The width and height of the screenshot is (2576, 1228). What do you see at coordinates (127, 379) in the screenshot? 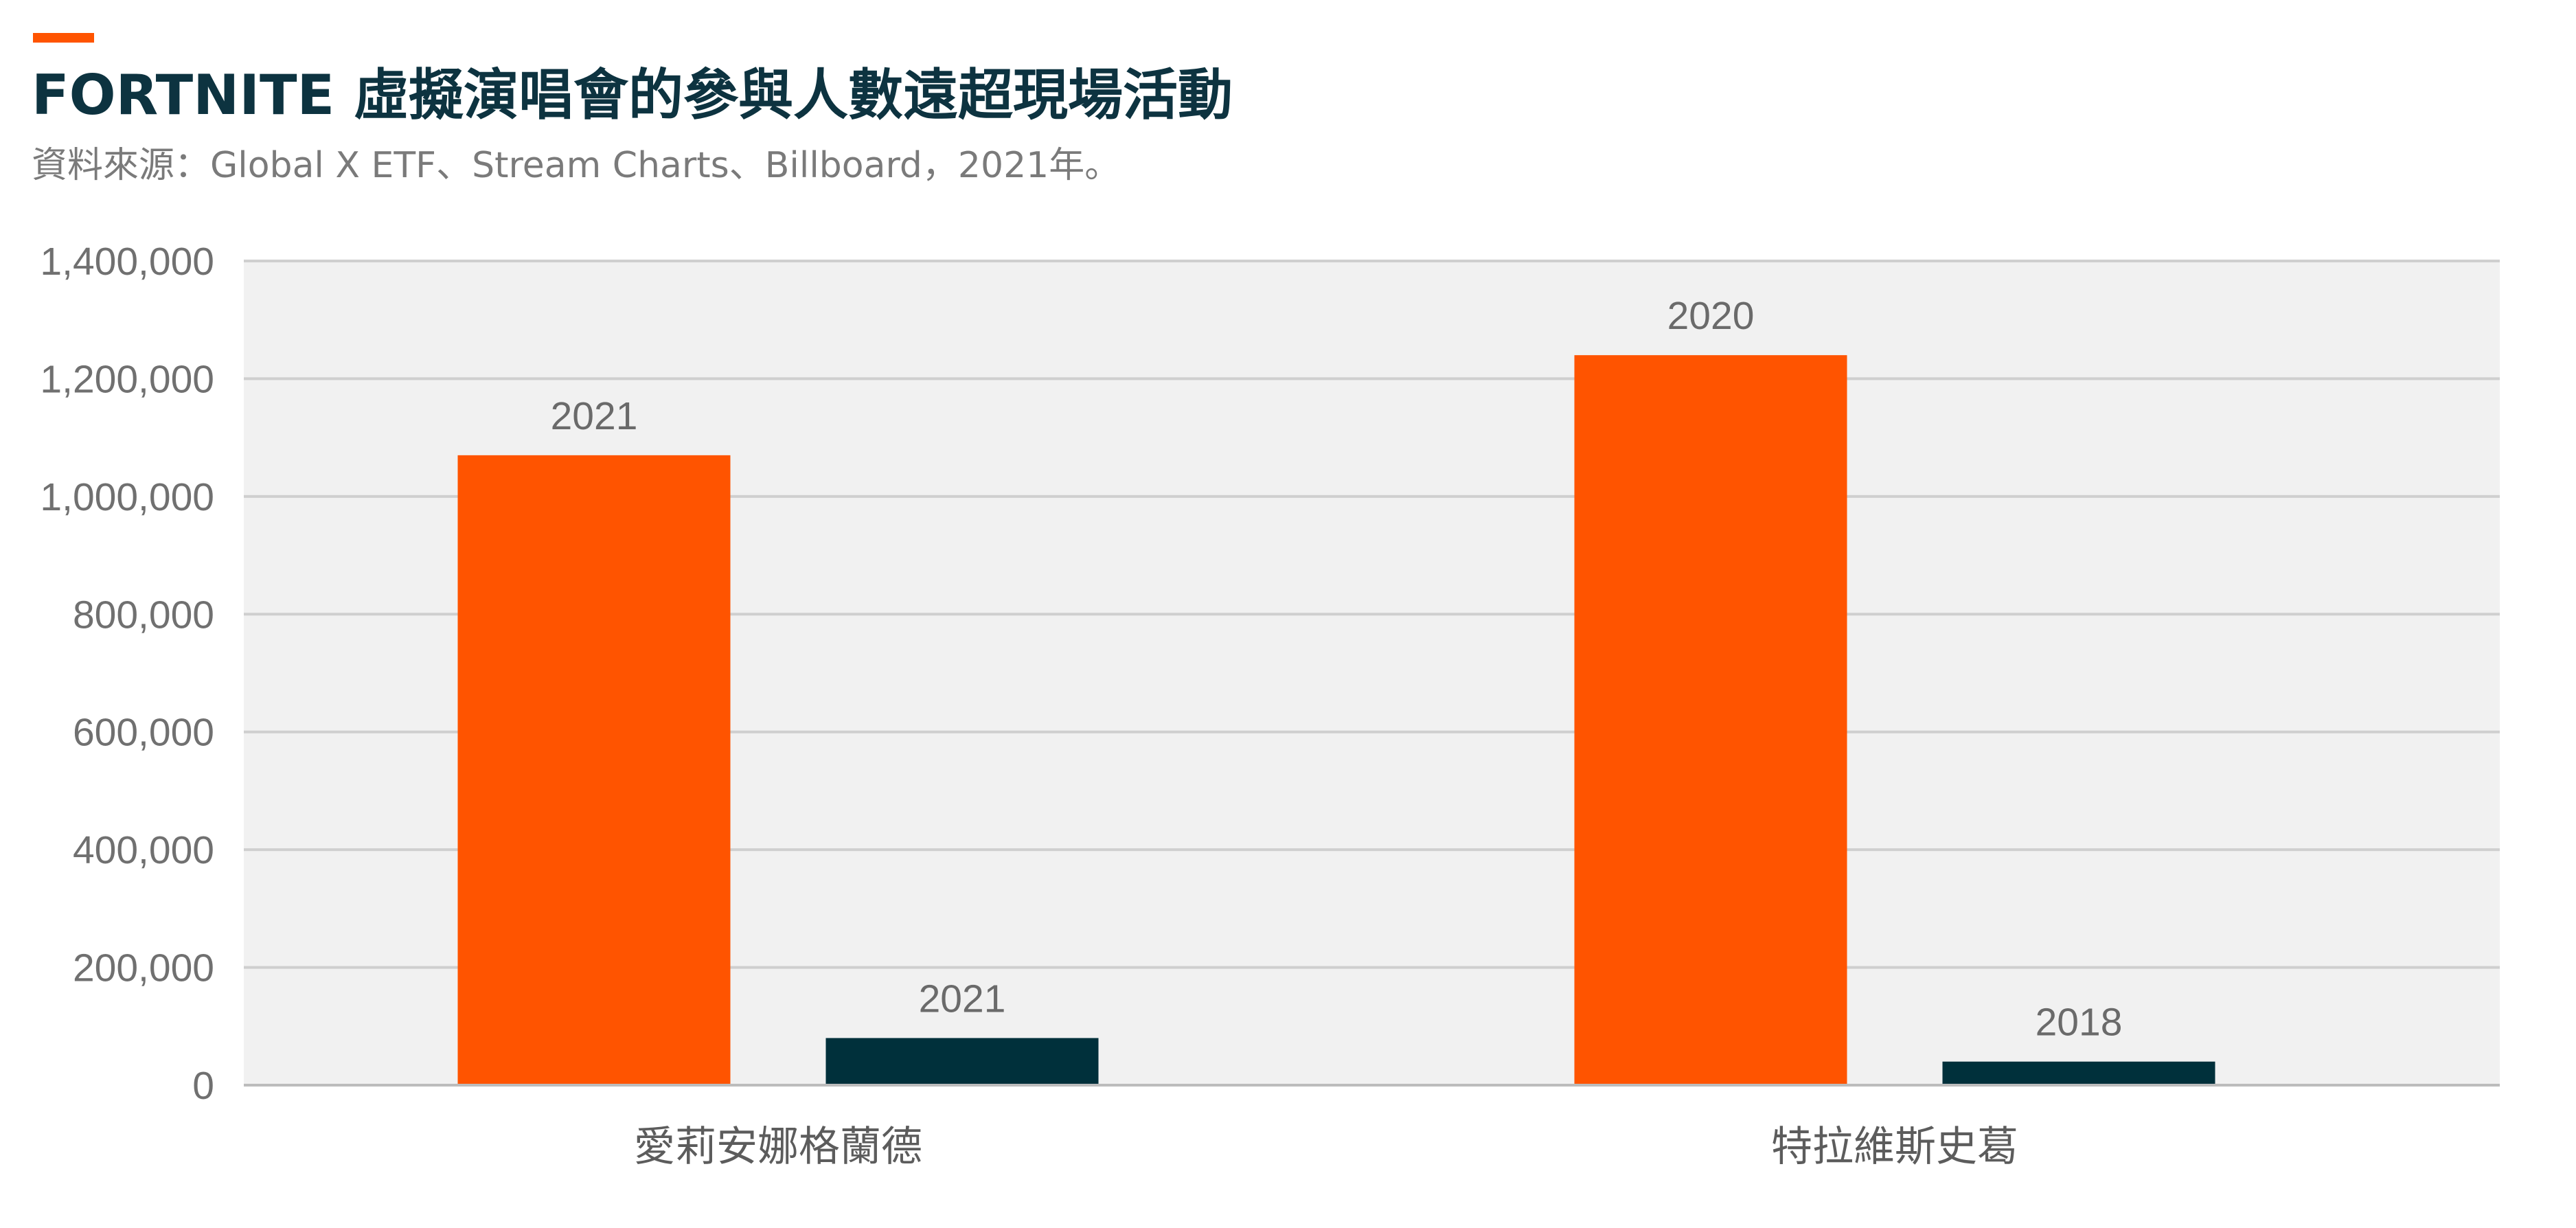
I see `y-tick-label: 1,200,000` at bounding box center [127, 379].